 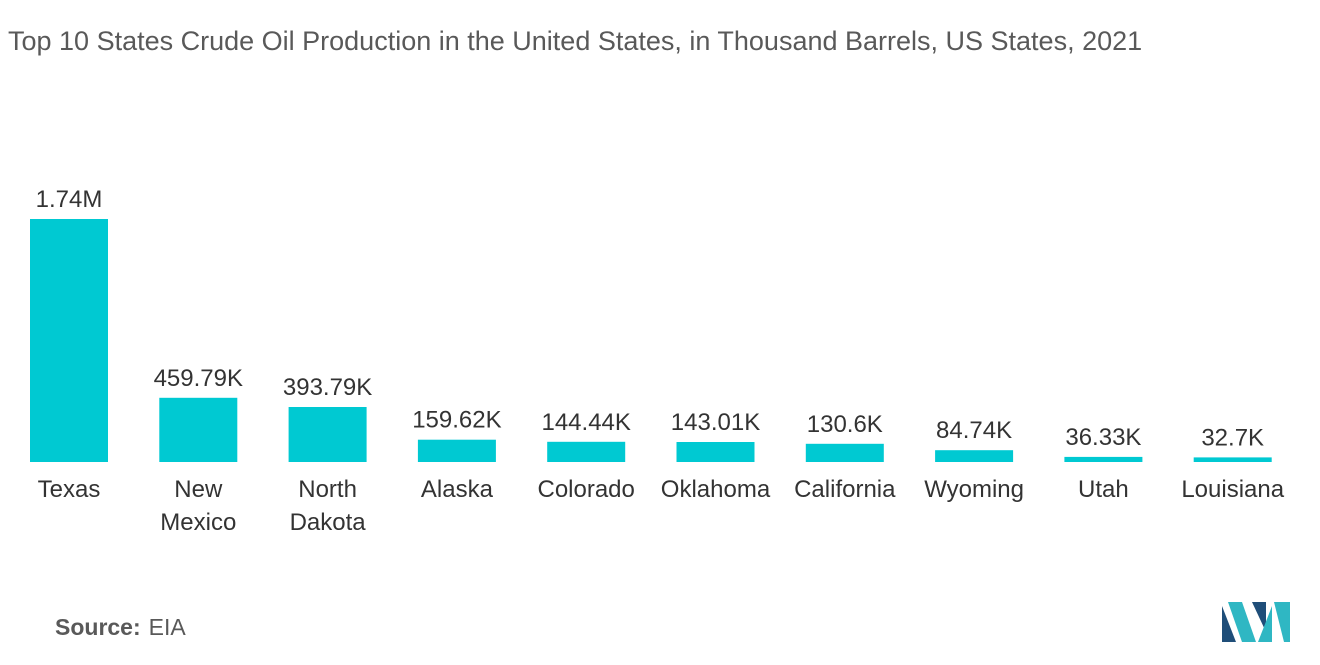 I want to click on category-label-6: California, so click(x=845, y=489).